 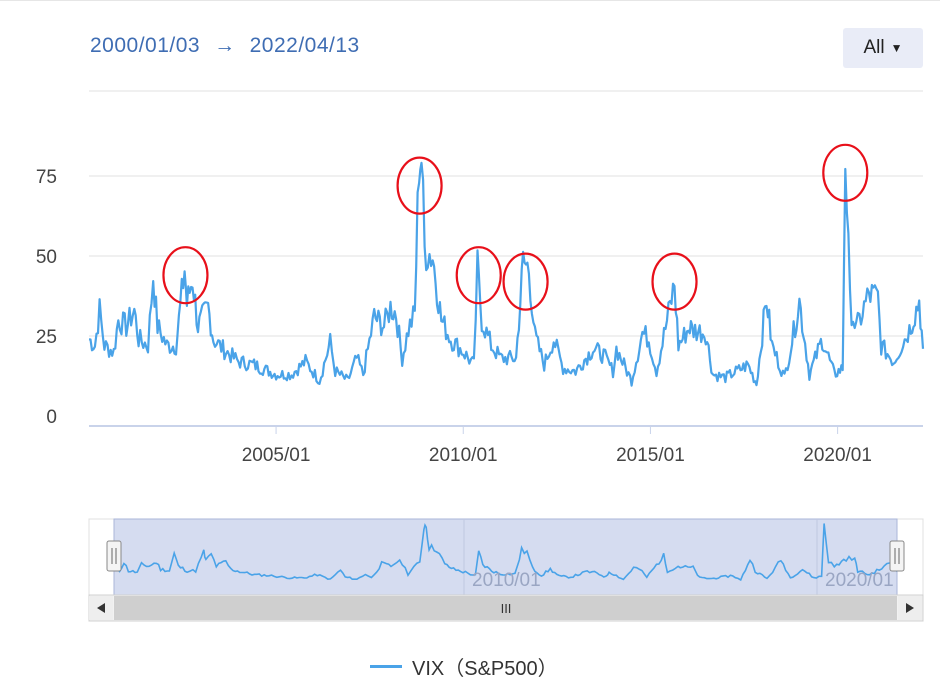 What do you see at coordinates (101, 608) in the screenshot?
I see `arrow-left-icon` at bounding box center [101, 608].